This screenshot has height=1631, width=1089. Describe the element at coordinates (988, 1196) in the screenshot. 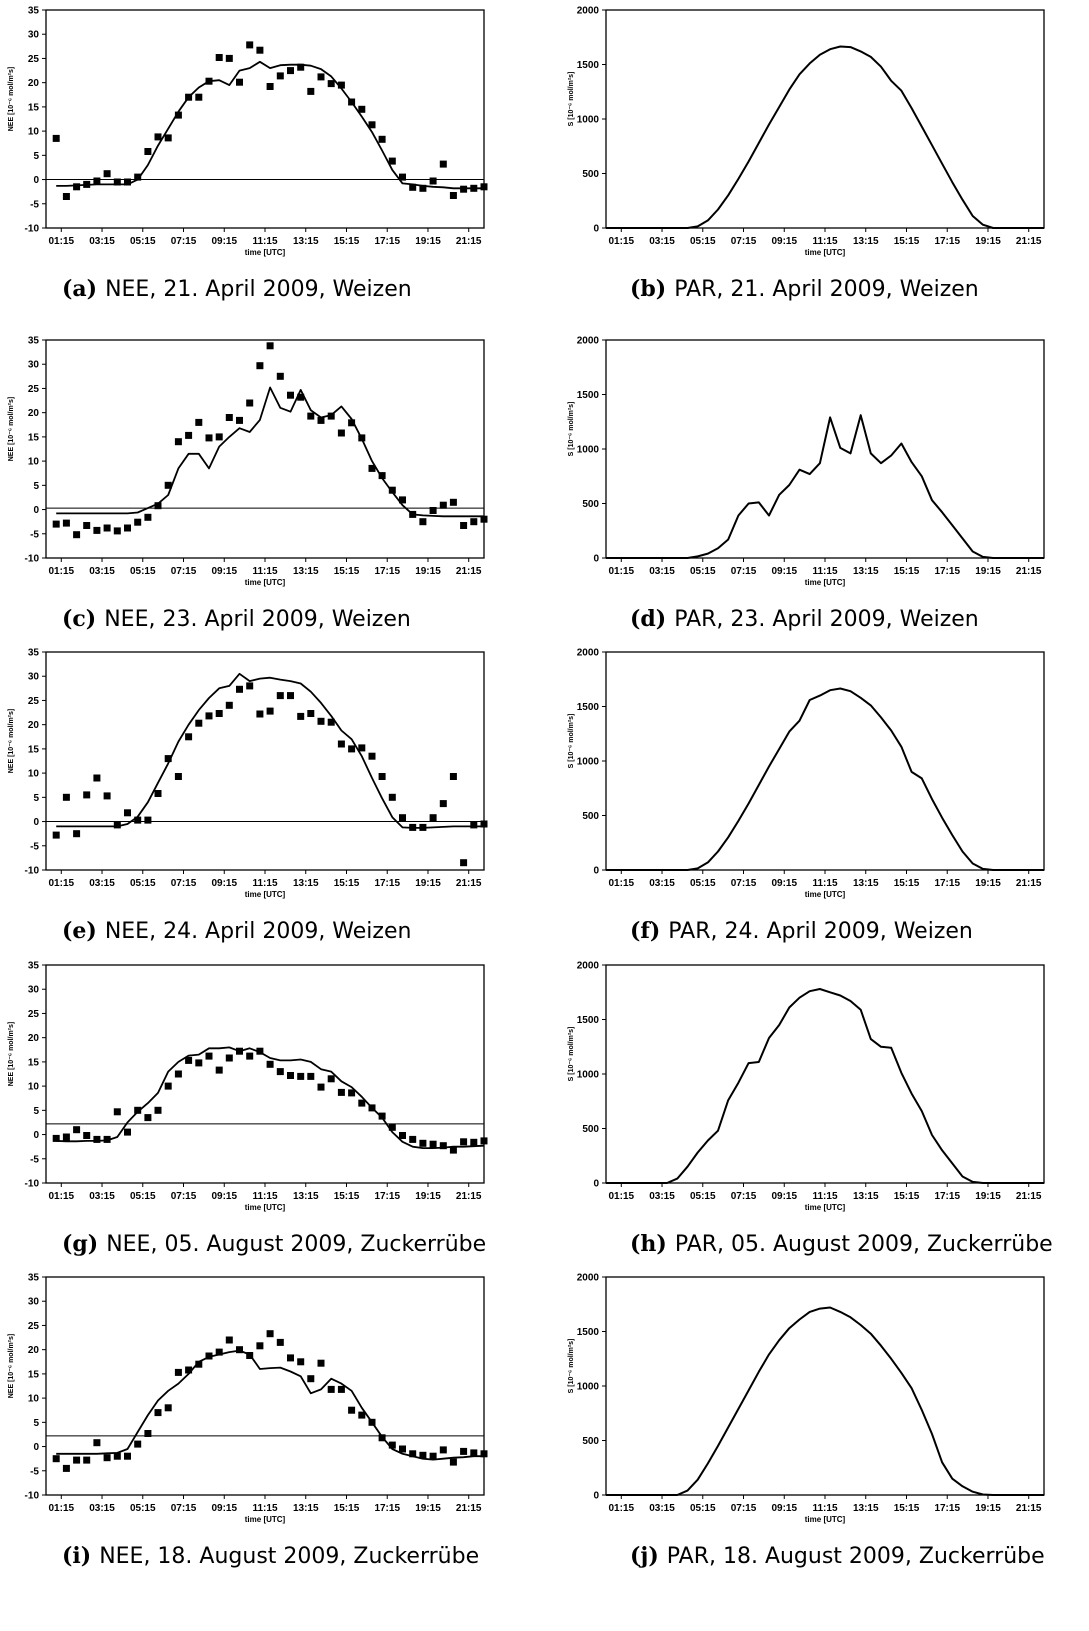

I see `x-tick-label: 19:15` at that location.